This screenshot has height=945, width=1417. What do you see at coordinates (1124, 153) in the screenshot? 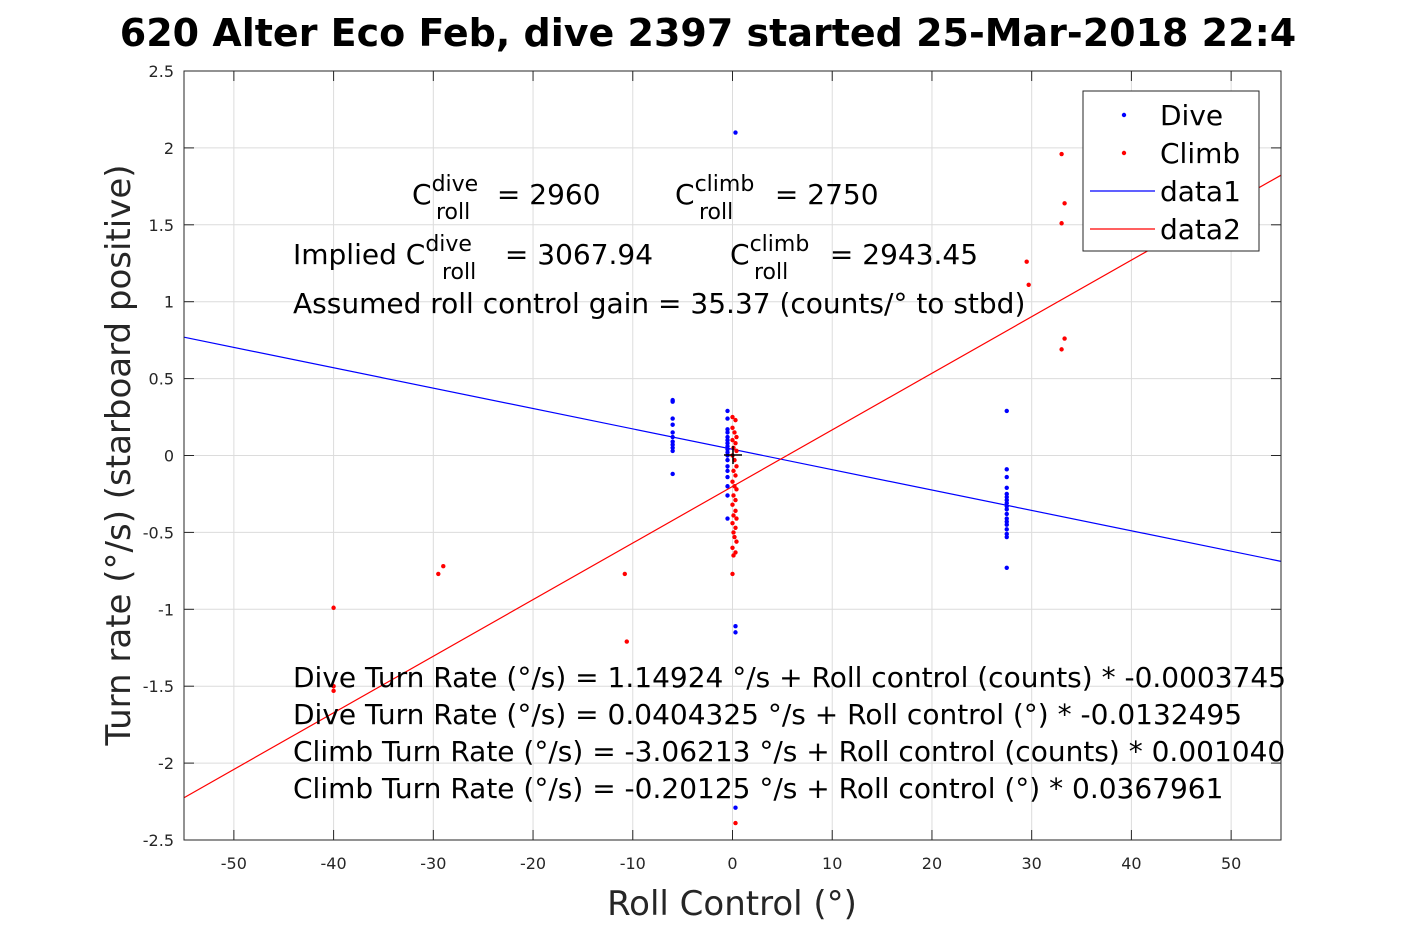
I see `legend-marker-Climb` at bounding box center [1124, 153].